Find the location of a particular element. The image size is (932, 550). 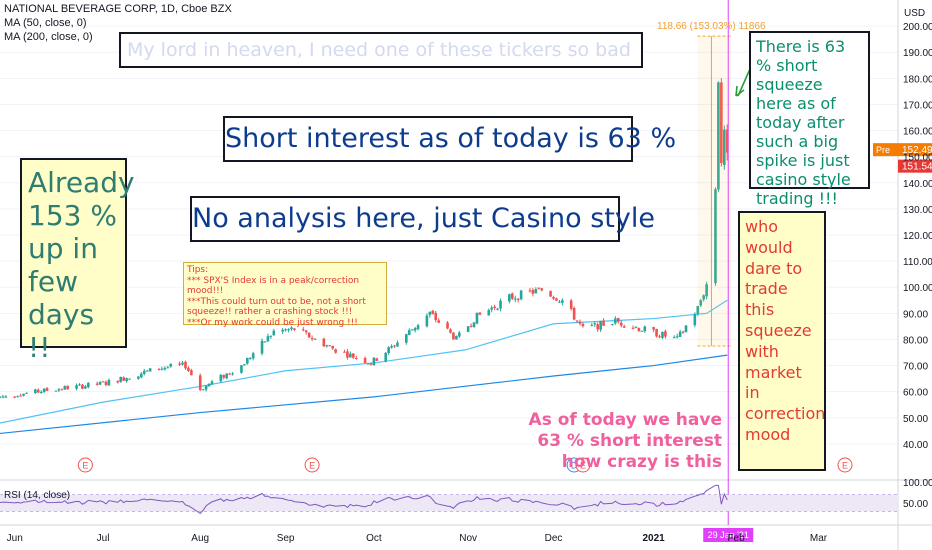

range-measure-box is located at coordinates (714, 191).